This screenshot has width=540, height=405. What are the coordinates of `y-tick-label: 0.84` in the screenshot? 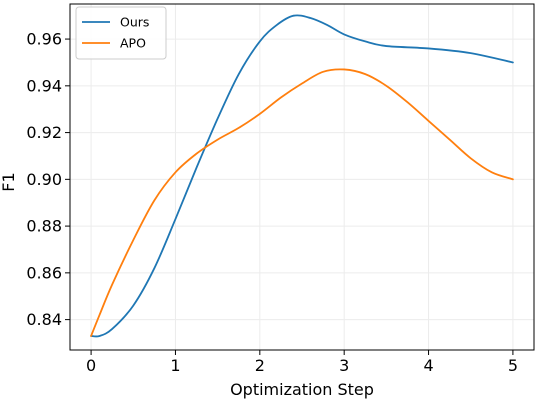 It's located at (44, 319).